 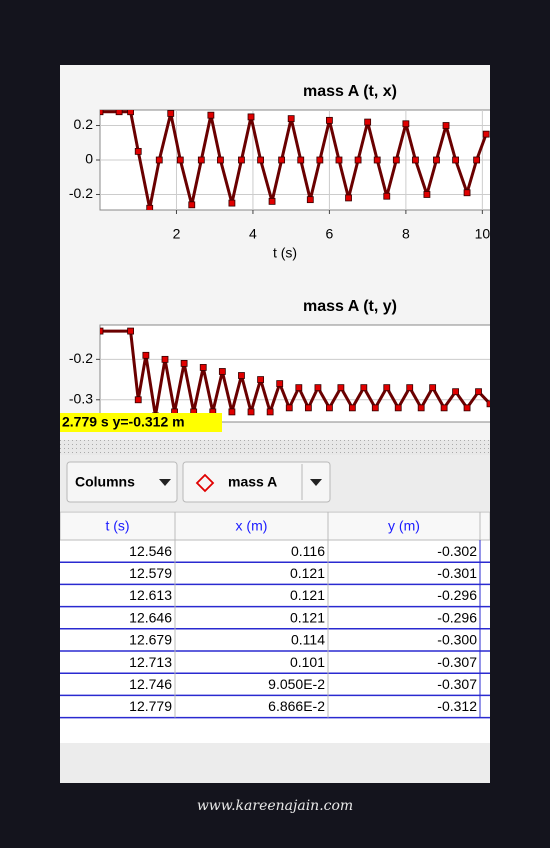 I want to click on cell: -0.302, so click(x=457, y=551).